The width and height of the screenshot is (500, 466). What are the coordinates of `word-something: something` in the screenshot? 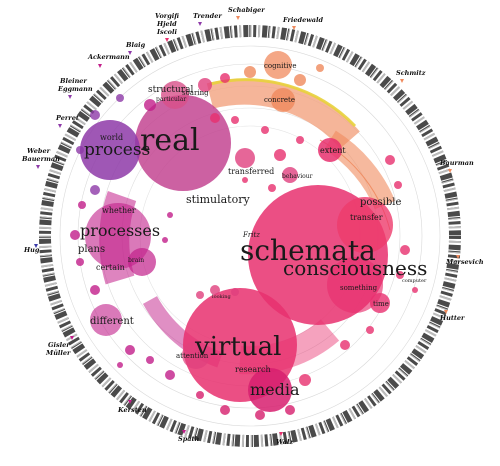 It's located at (359, 288).